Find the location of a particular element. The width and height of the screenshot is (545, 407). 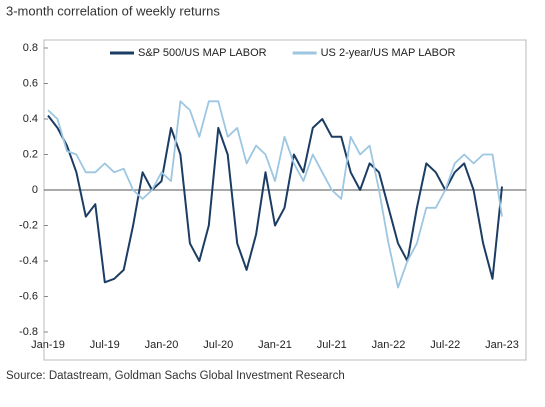

x-tick-label: Jan-19 is located at coordinates (48, 345).